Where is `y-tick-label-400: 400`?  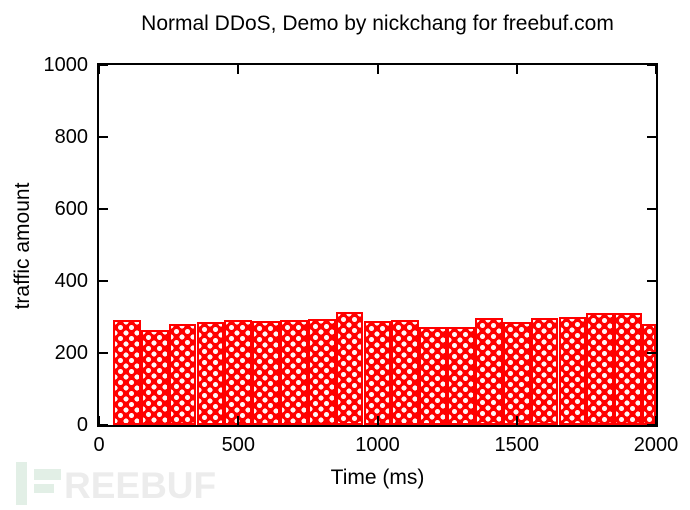 y-tick-label-400: 400 is located at coordinates (71, 281).